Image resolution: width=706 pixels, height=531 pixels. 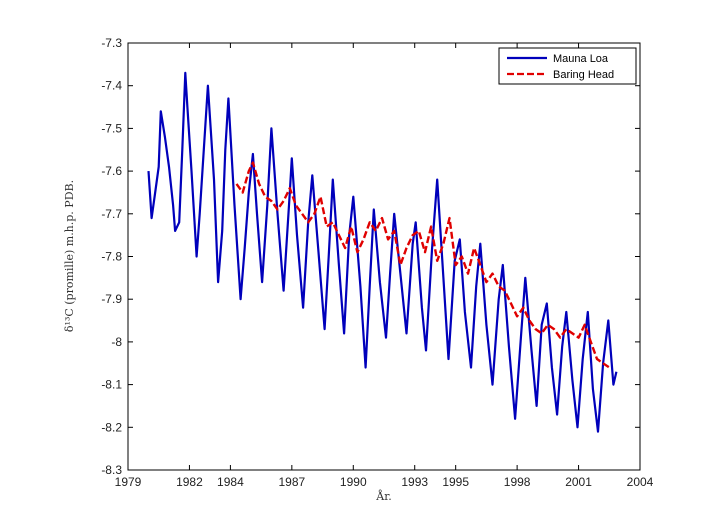 What do you see at coordinates (111, 427) in the screenshot?
I see `y-tick-label: -8.2` at bounding box center [111, 427].